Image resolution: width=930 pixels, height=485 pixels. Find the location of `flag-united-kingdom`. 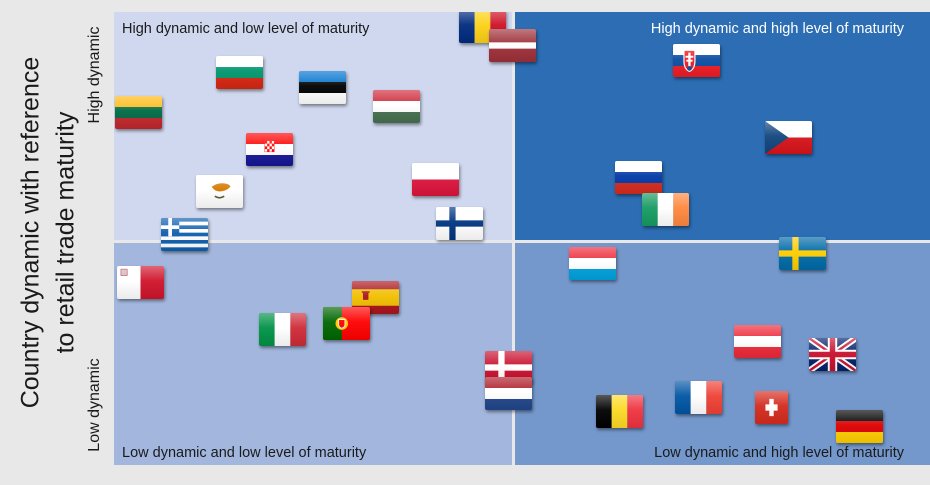

flag-united-kingdom is located at coordinates (832, 355).